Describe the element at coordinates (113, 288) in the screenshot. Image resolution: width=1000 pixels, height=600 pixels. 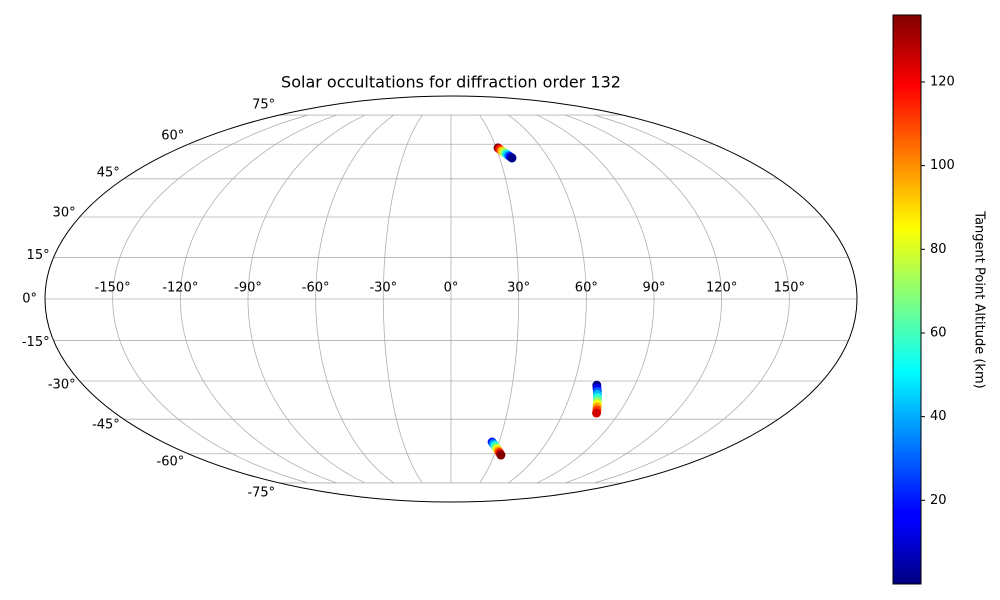
I see `x-tick-label: -150°` at that location.